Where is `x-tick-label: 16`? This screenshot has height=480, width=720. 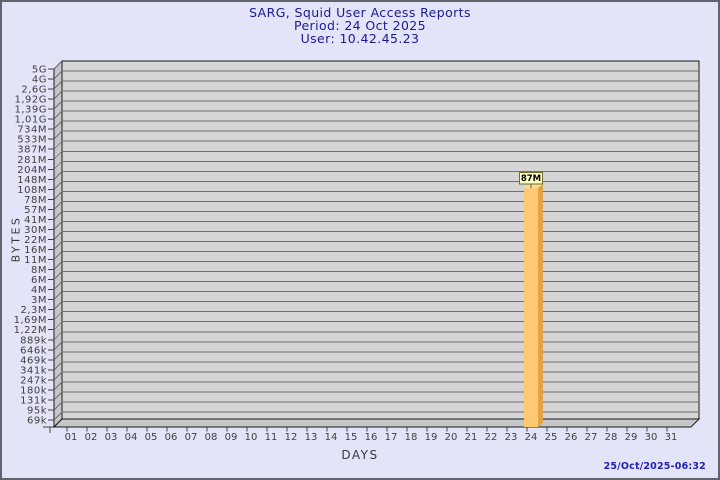
x-tick-label: 16 is located at coordinates (371, 437).